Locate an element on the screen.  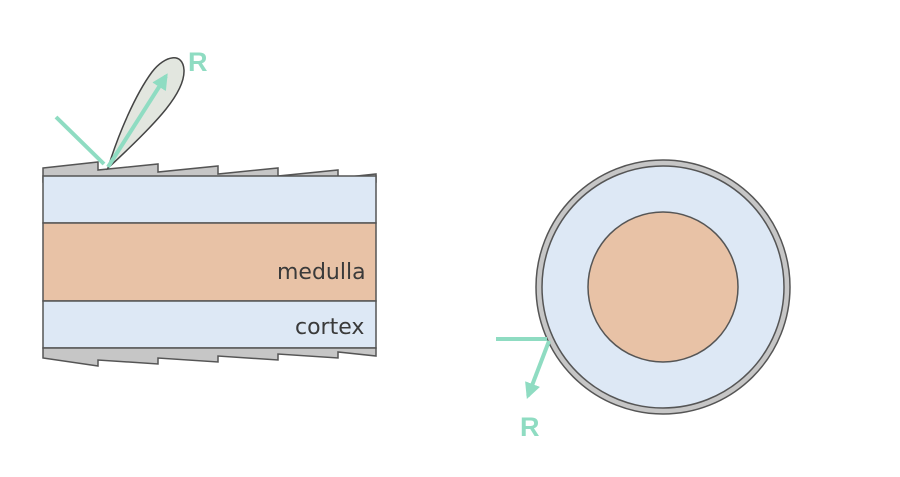
incident-ray-top is located at coordinates (80, 140).